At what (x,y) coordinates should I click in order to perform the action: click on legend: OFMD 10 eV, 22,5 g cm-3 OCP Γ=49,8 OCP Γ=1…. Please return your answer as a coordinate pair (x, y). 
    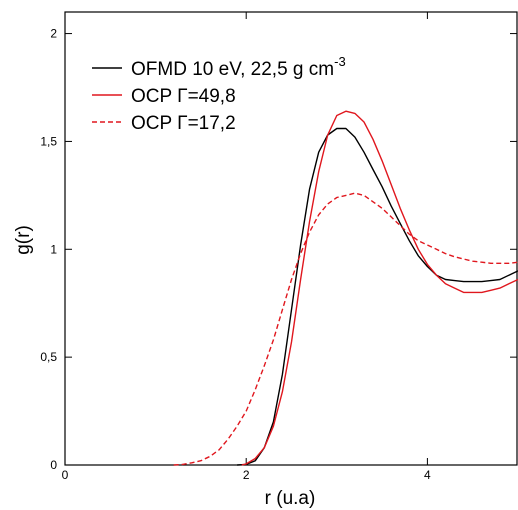
    Looking at the image, I should click on (219, 94).